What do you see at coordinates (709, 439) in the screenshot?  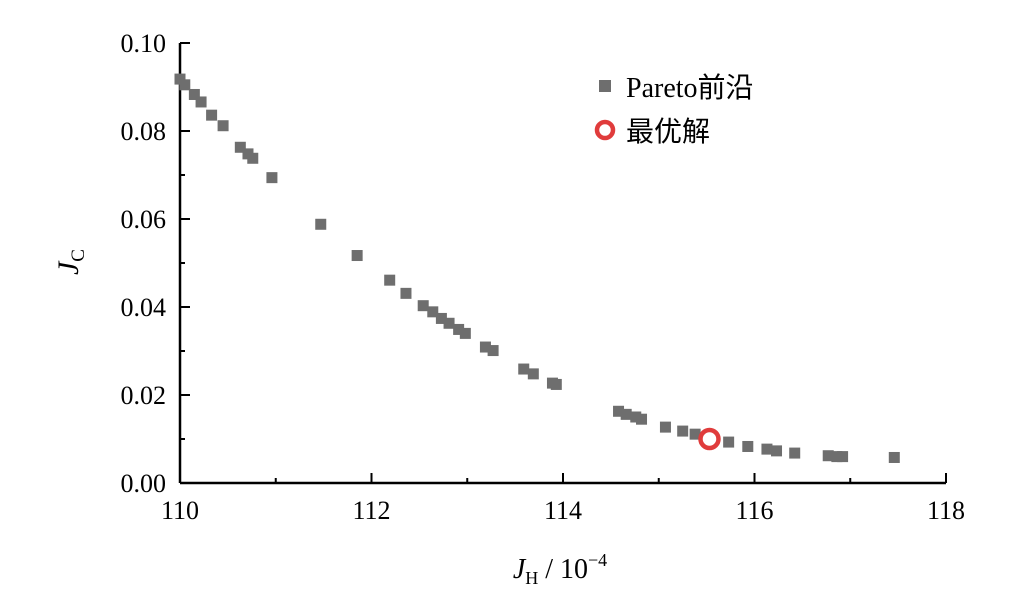 I see `optimal-point` at bounding box center [709, 439].